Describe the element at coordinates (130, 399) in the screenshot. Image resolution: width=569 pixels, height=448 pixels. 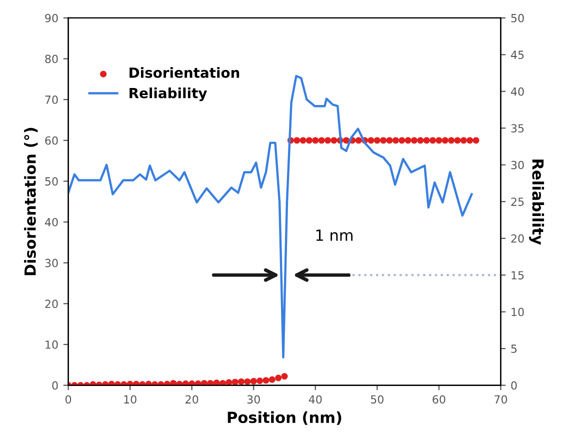
I see `x-tick-label: 10` at that location.